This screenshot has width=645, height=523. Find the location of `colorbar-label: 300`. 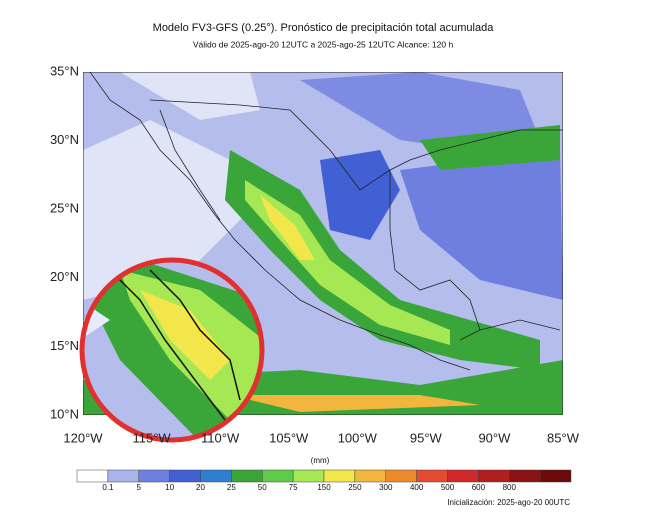

colorbar-label: 300 is located at coordinates (386, 487).